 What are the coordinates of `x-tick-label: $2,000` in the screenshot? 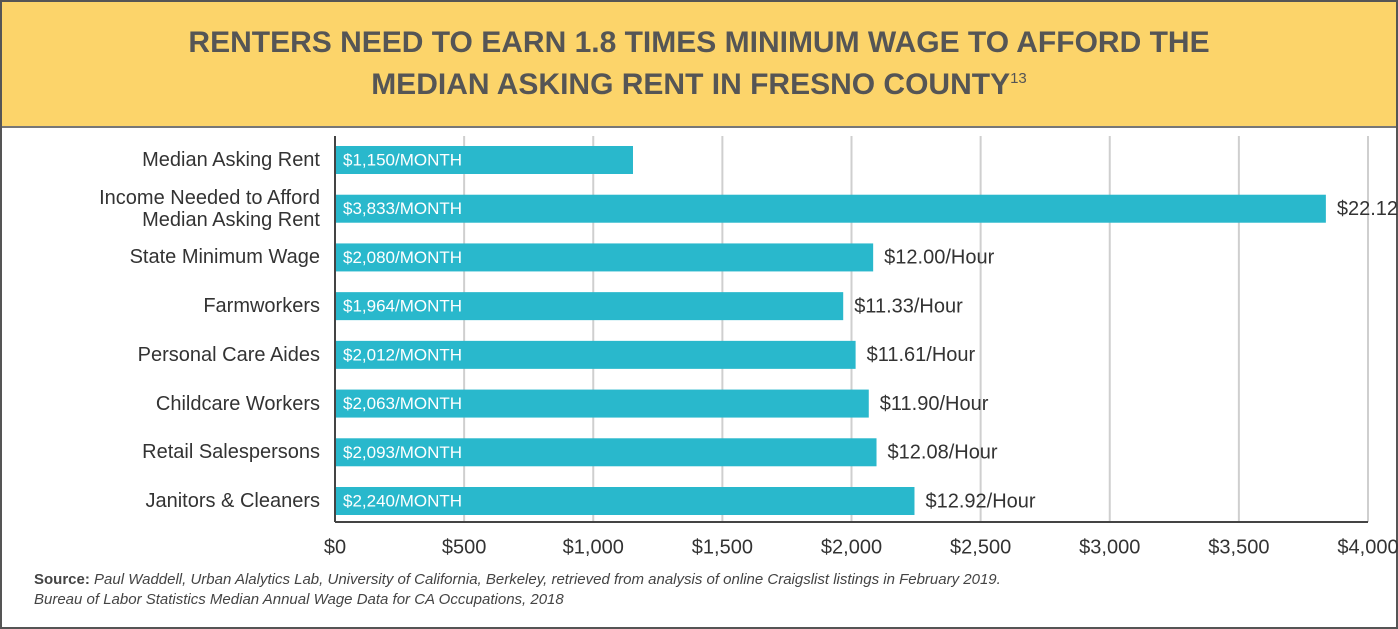 It's located at (851, 547).